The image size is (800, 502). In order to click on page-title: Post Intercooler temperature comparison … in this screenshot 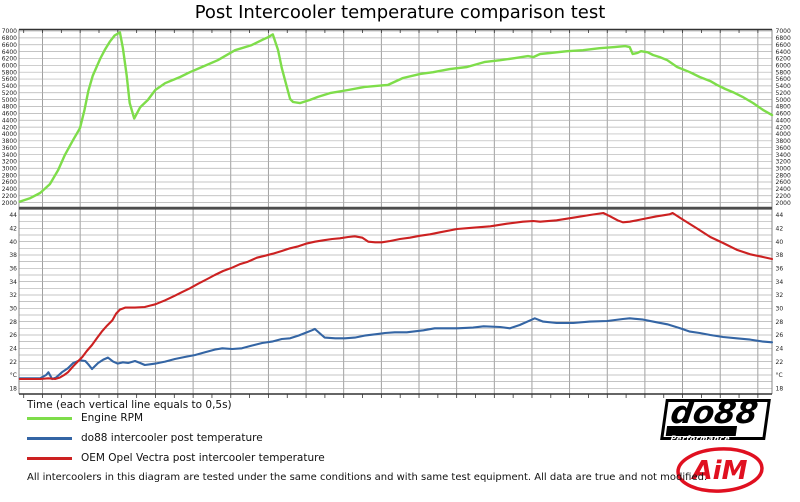, I will do `click(400, 12)`.